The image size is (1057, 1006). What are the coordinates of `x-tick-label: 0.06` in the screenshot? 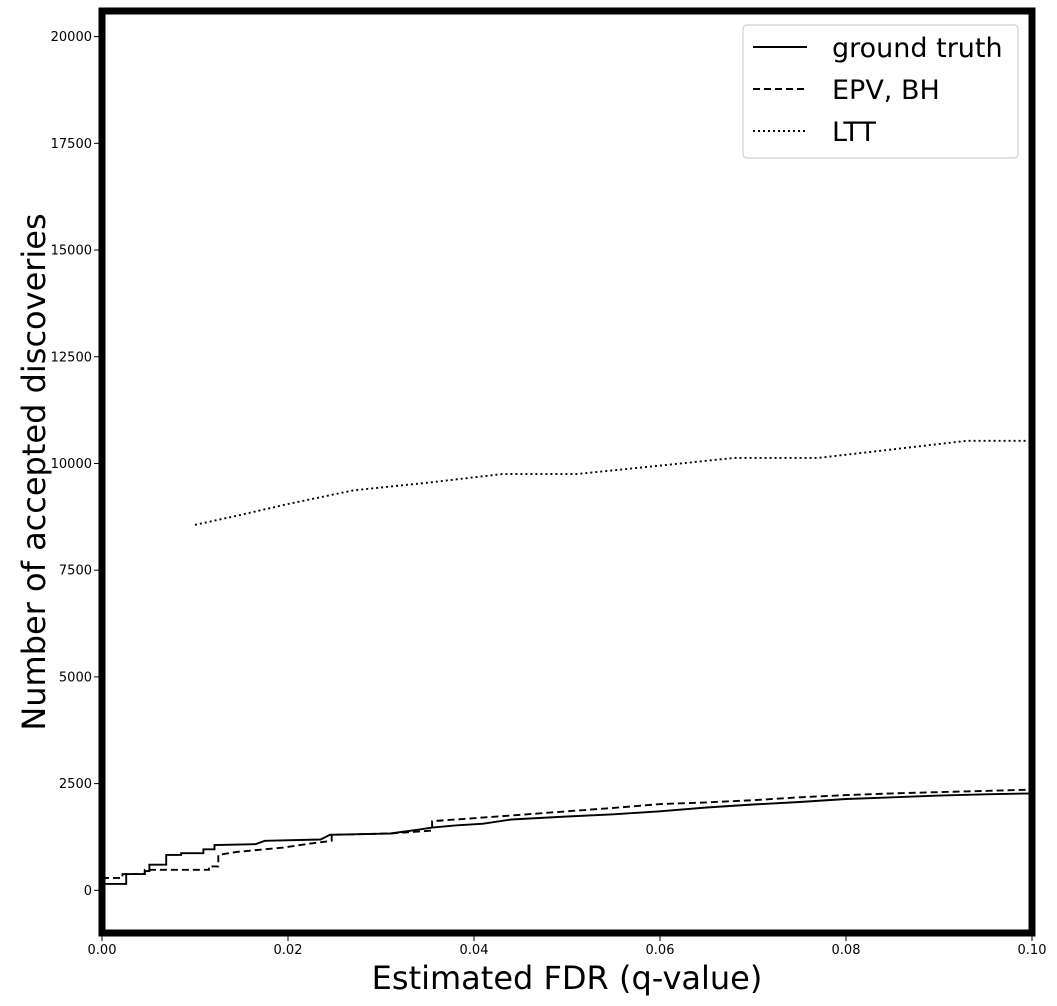 It's located at (660, 950).